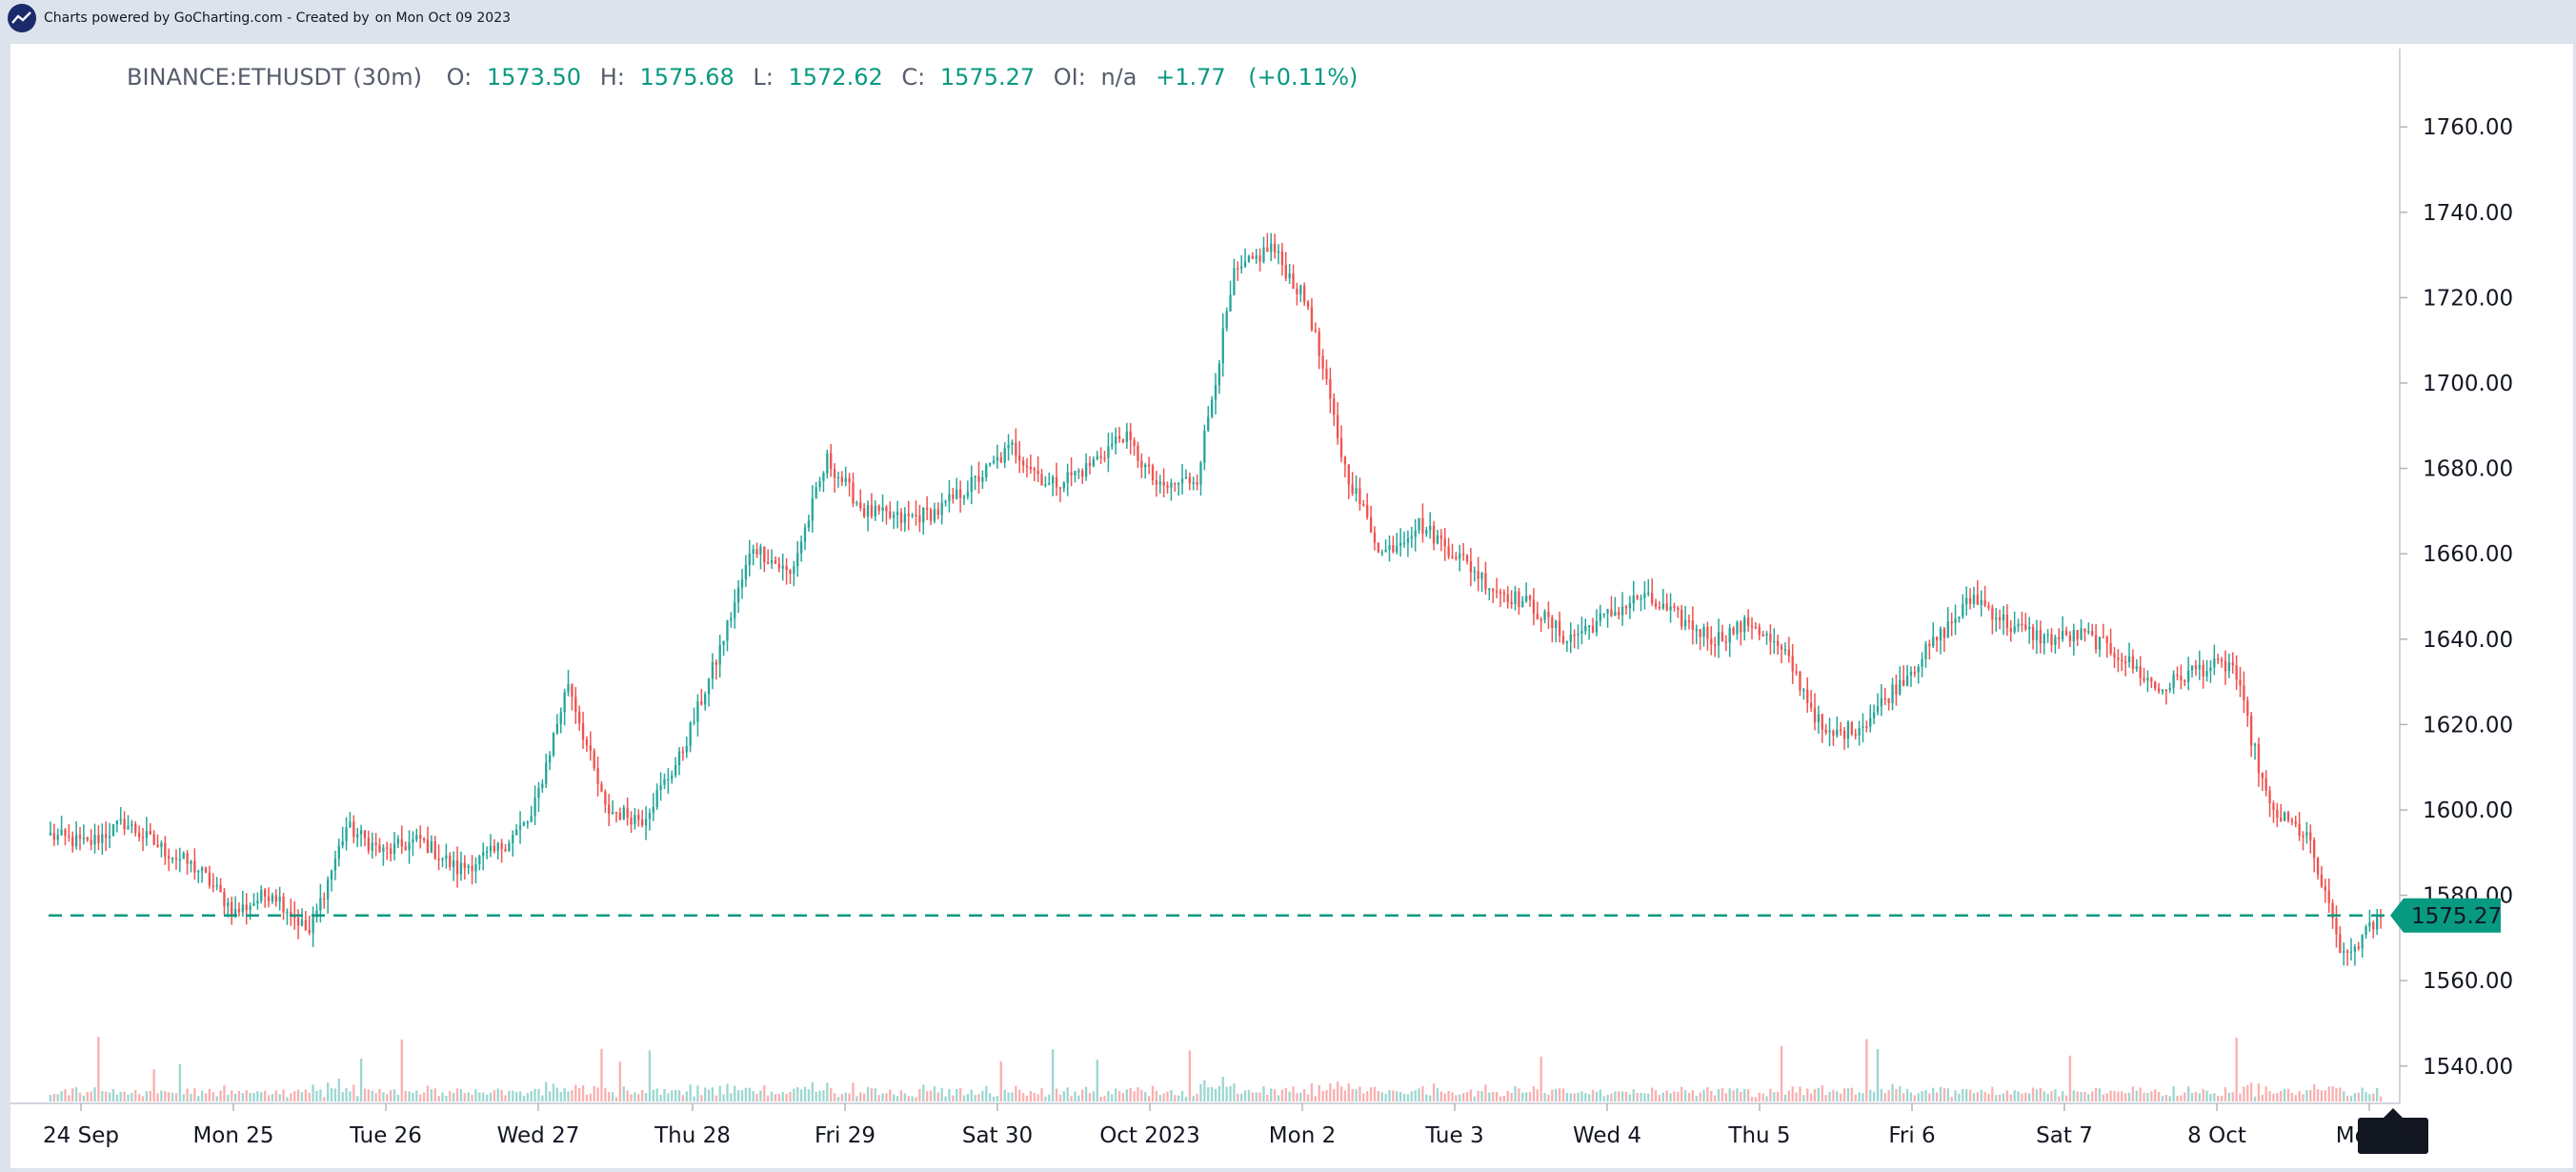  Describe the element at coordinates (2468, 298) in the screenshot. I see `price-tick-label: 1720.00` at that location.